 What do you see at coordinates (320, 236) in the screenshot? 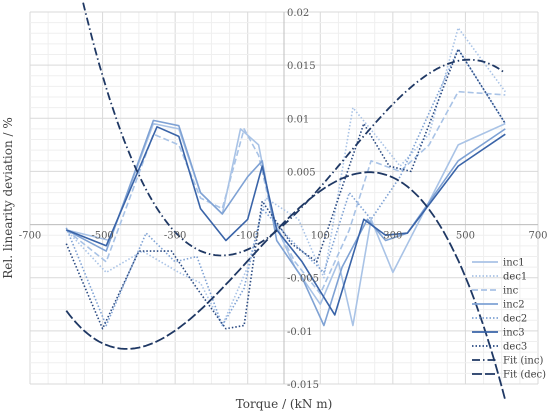
I see `x-tick-label: 100` at bounding box center [320, 236].